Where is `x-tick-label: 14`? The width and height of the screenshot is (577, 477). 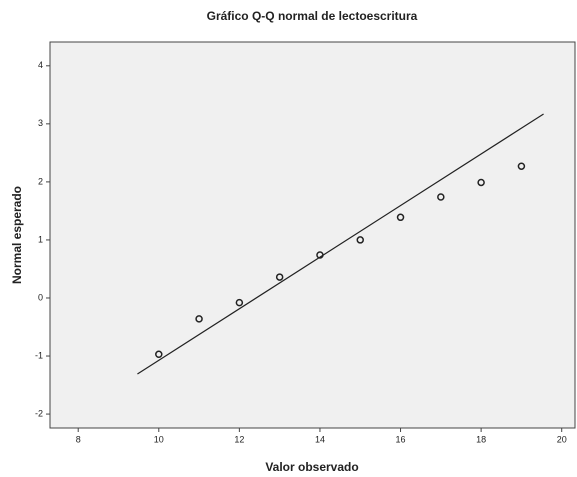
x-tick-label: 14 is located at coordinates (320, 439).